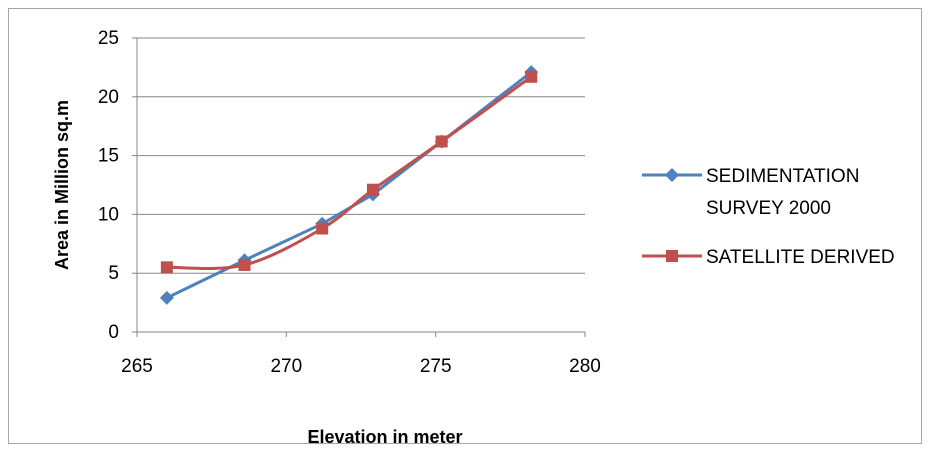 The width and height of the screenshot is (931, 452). What do you see at coordinates (782, 192) in the screenshot?
I see `legend-label: SEDIMENTATION SURVEY 2000` at bounding box center [782, 192].